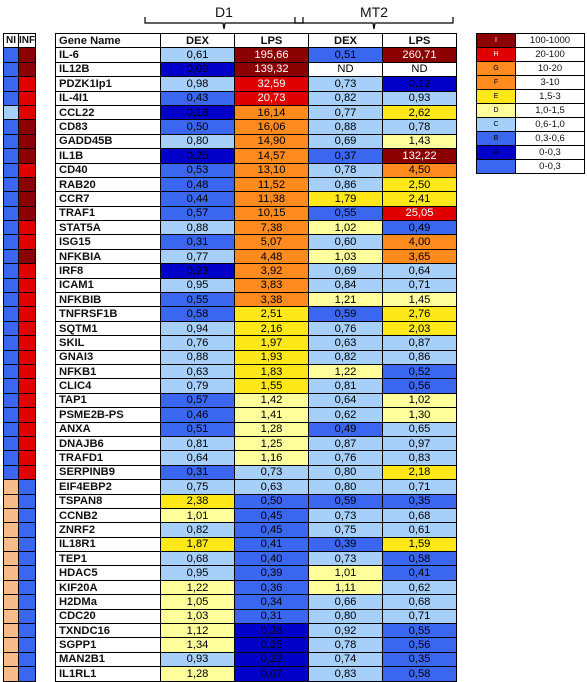  Describe the element at coordinates (271, 616) in the screenshot. I see `d1-lps-value-cell: 0,31` at that location.